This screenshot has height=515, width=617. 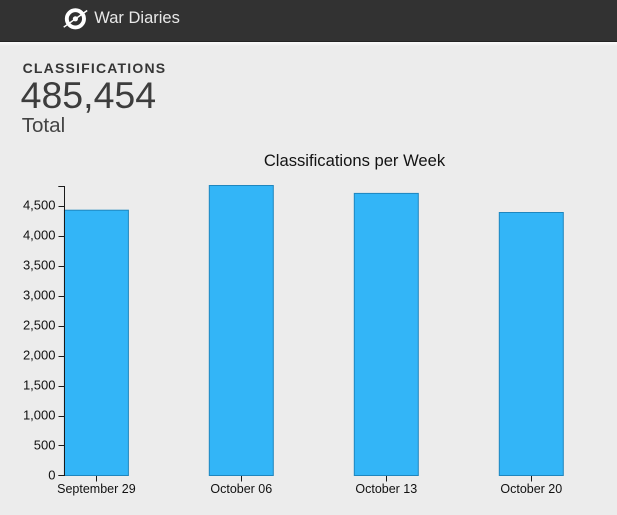 What do you see at coordinates (39, 235) in the screenshot?
I see `svg-text: 4,000` at bounding box center [39, 235].